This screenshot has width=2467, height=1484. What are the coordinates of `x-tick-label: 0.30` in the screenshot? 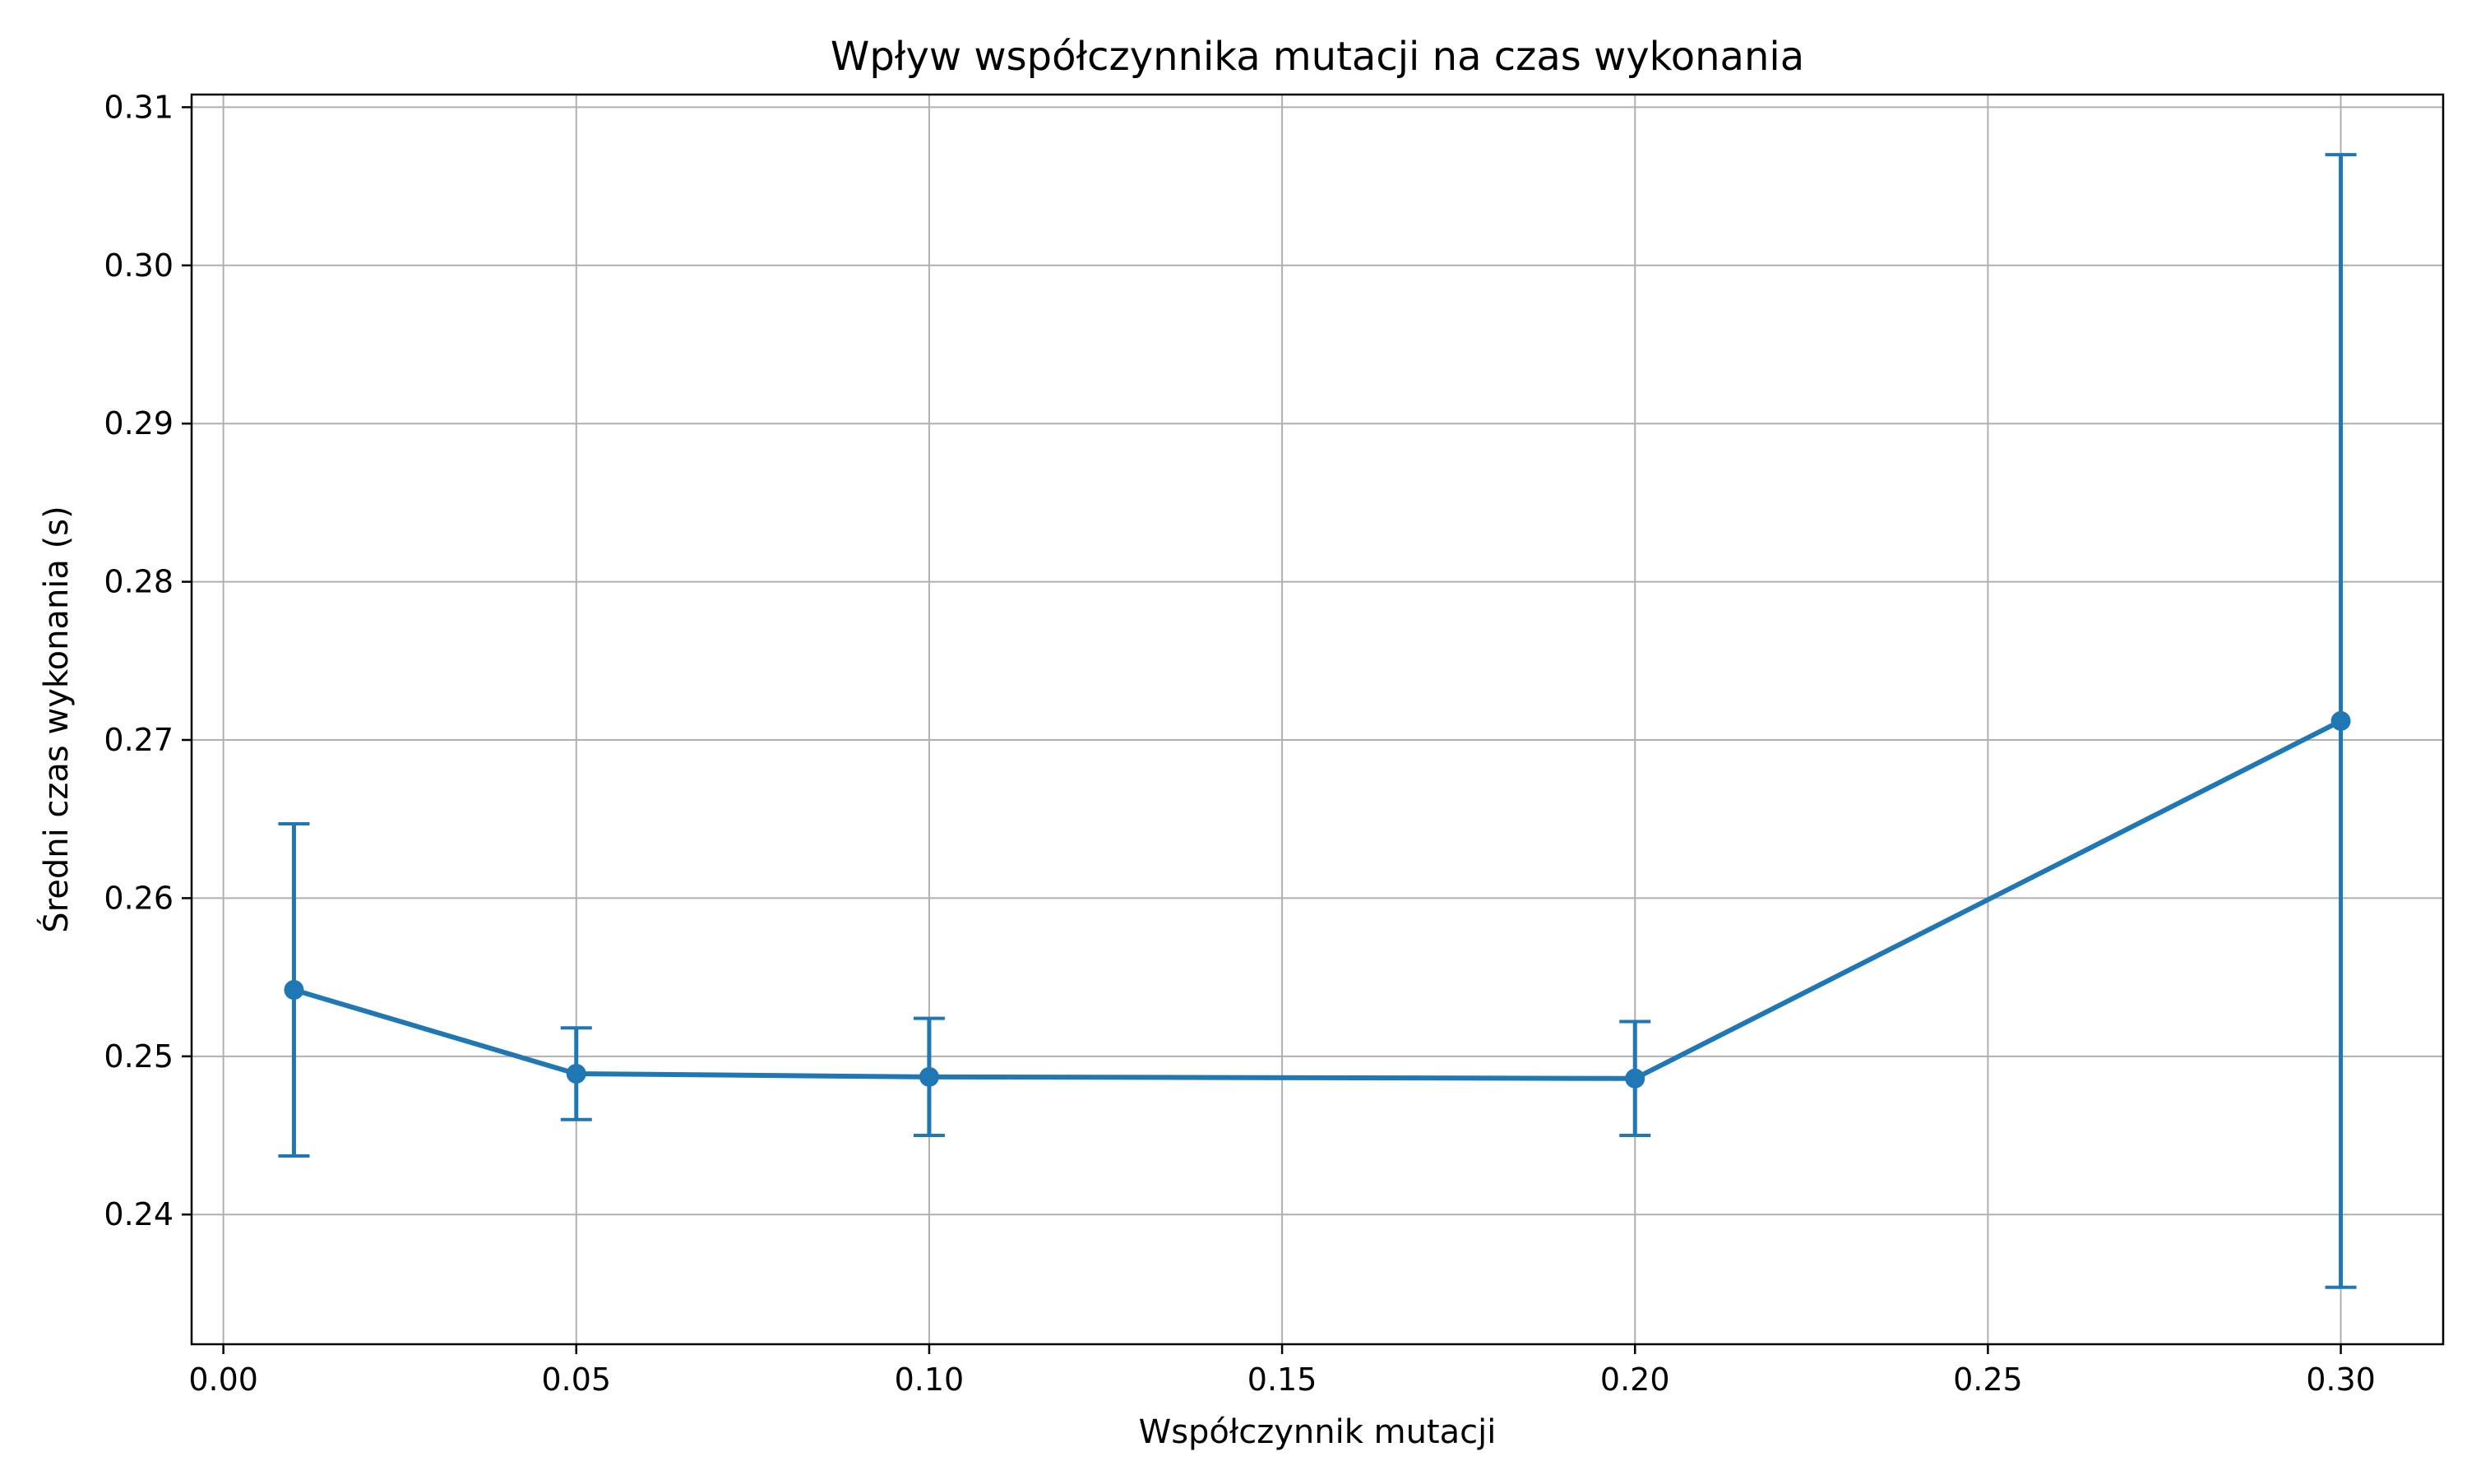 It's located at (2341, 1379).